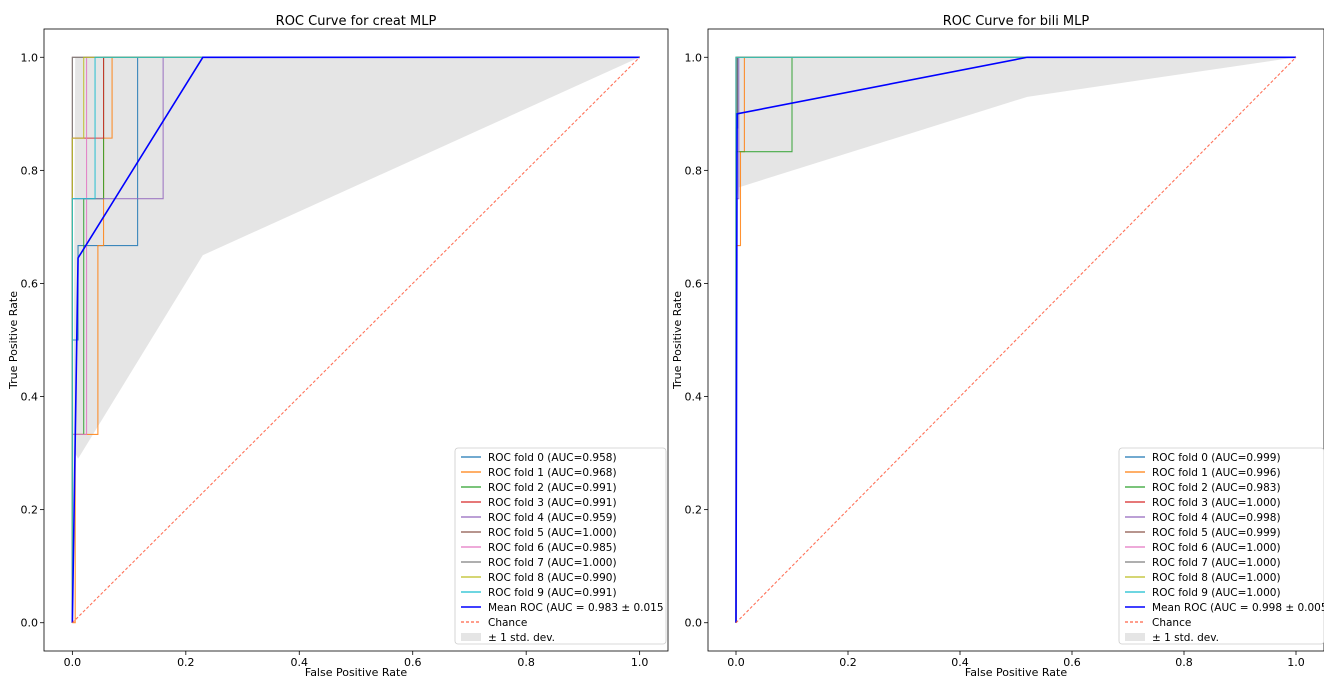  What do you see at coordinates (356, 672) in the screenshot?
I see `chart-0-x-axis-label: False Positive Rate` at bounding box center [356, 672].